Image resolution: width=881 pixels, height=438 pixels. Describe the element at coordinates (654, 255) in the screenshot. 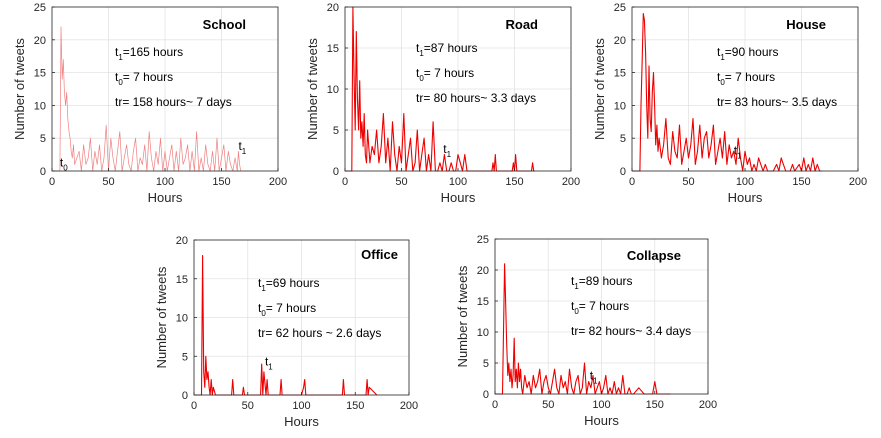

I see `panel-title: Collapse` at that location.